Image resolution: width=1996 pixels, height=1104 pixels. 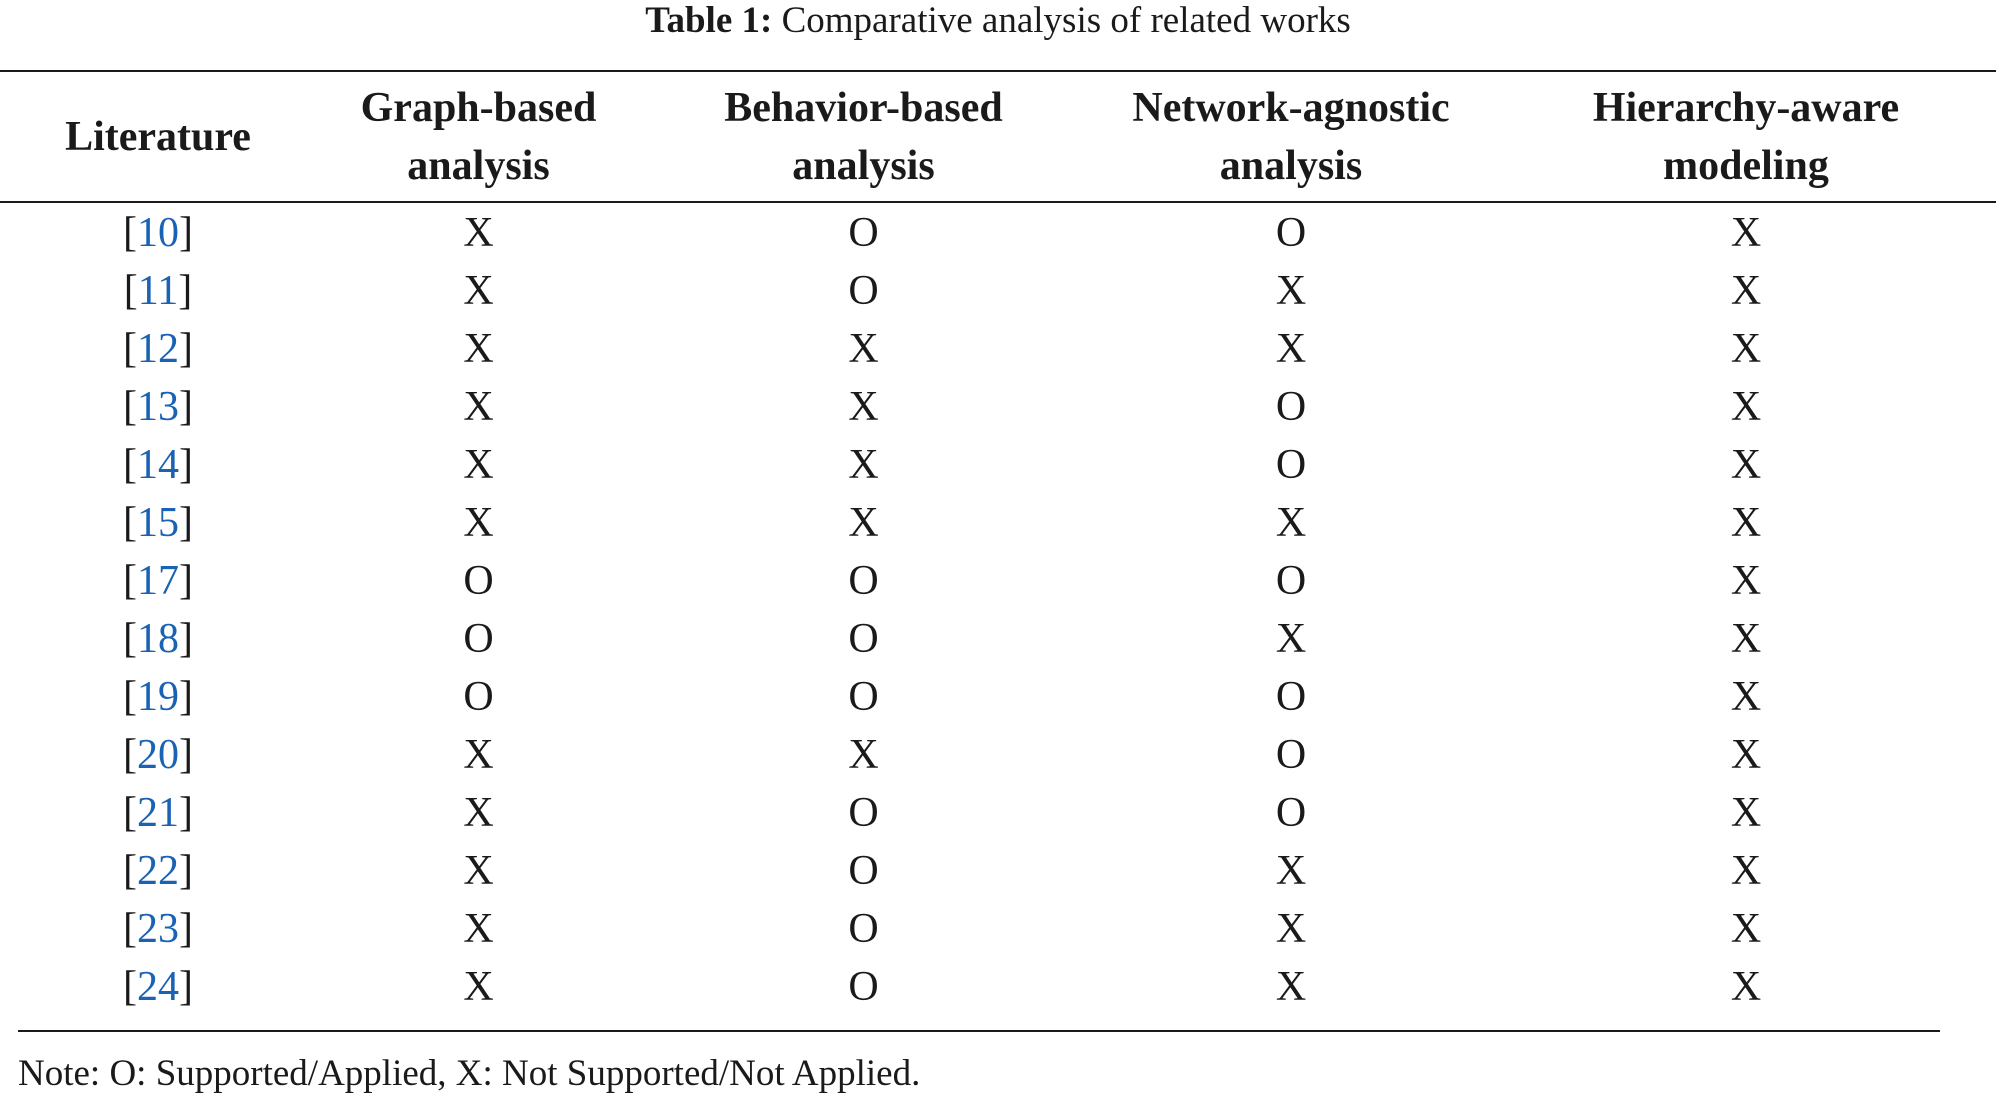 What do you see at coordinates (158, 349) in the screenshot?
I see `reference-link: 12` at bounding box center [158, 349].